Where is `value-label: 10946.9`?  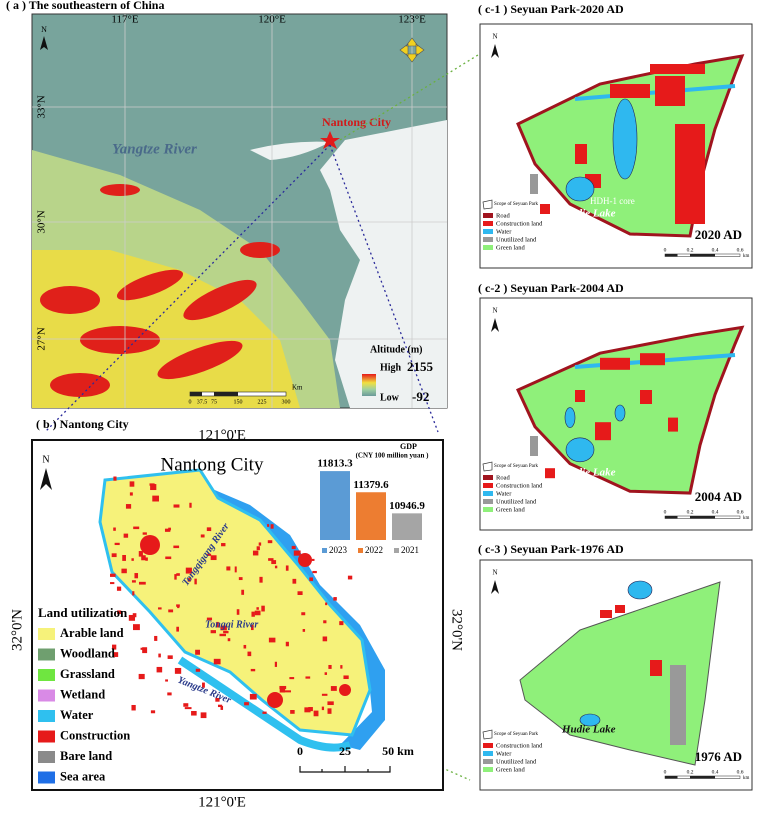
value-label: 10946.9 is located at coordinates (407, 506).